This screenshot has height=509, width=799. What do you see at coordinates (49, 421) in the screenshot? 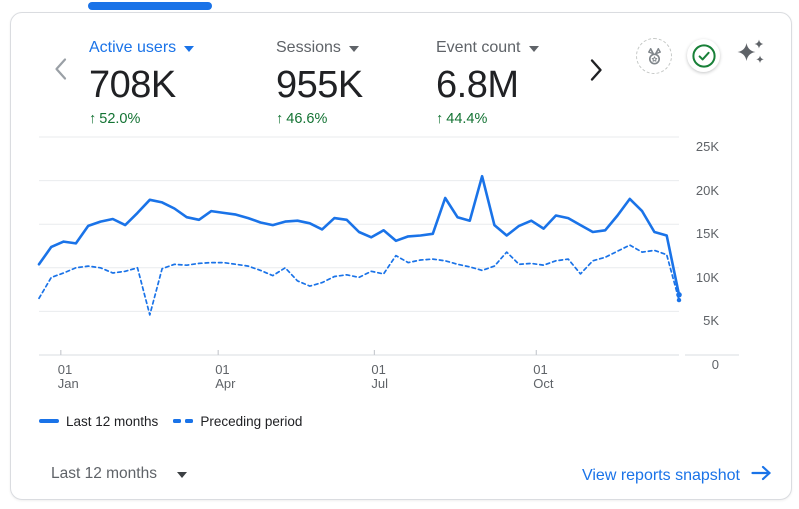
I see `solid-line-swatch-icon` at bounding box center [49, 421].